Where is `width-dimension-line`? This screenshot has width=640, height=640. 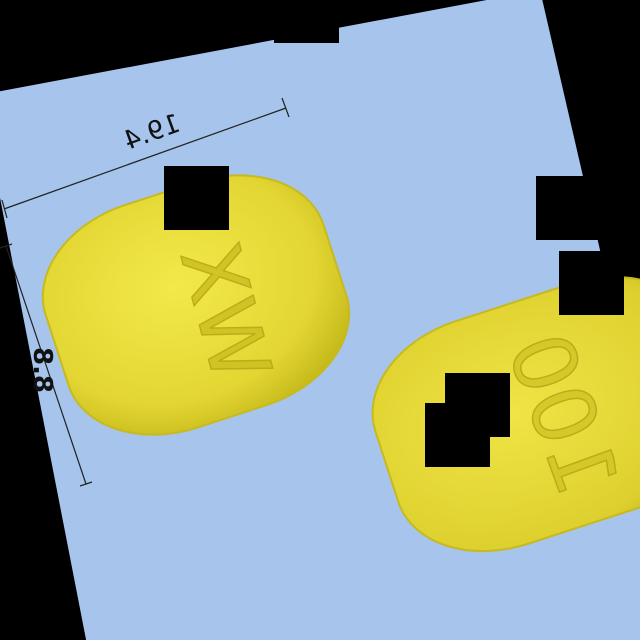
width-dimension-line is located at coordinates (145, 158).